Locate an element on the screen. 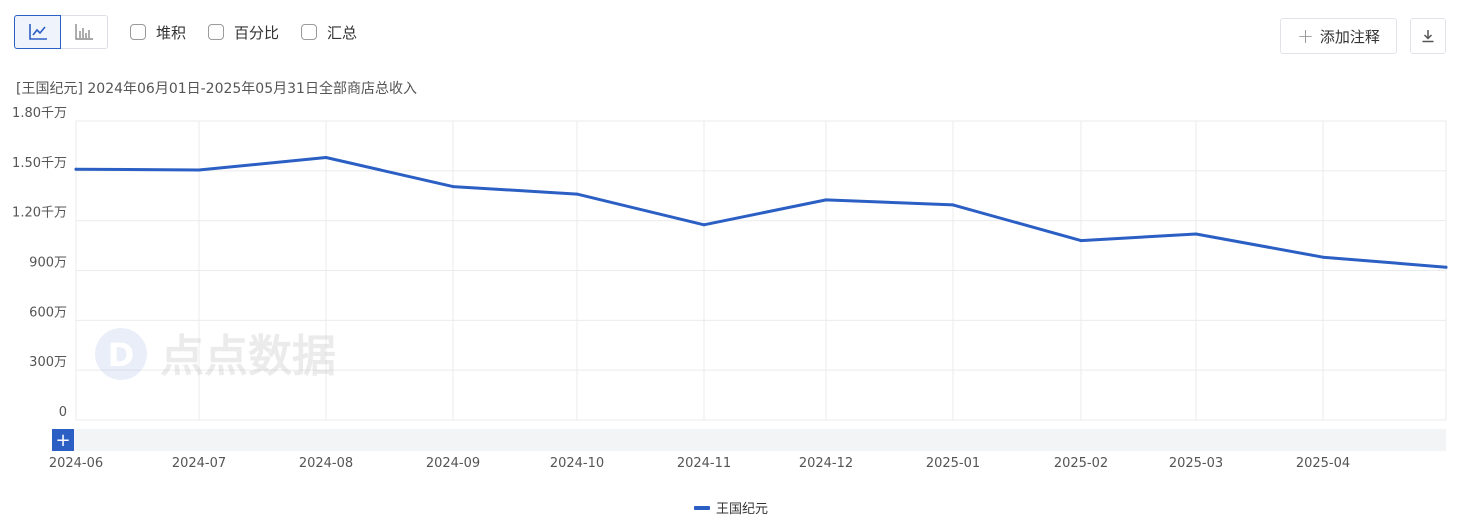 The image size is (1462, 529). y-tick-label: 0 is located at coordinates (63, 412).